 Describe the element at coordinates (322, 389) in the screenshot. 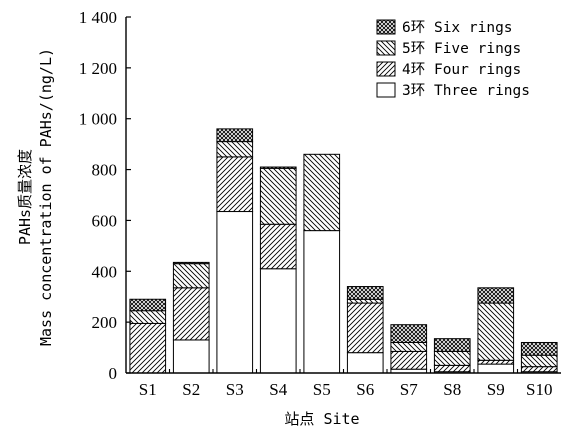

I see `x-tick-label: S5` at that location.